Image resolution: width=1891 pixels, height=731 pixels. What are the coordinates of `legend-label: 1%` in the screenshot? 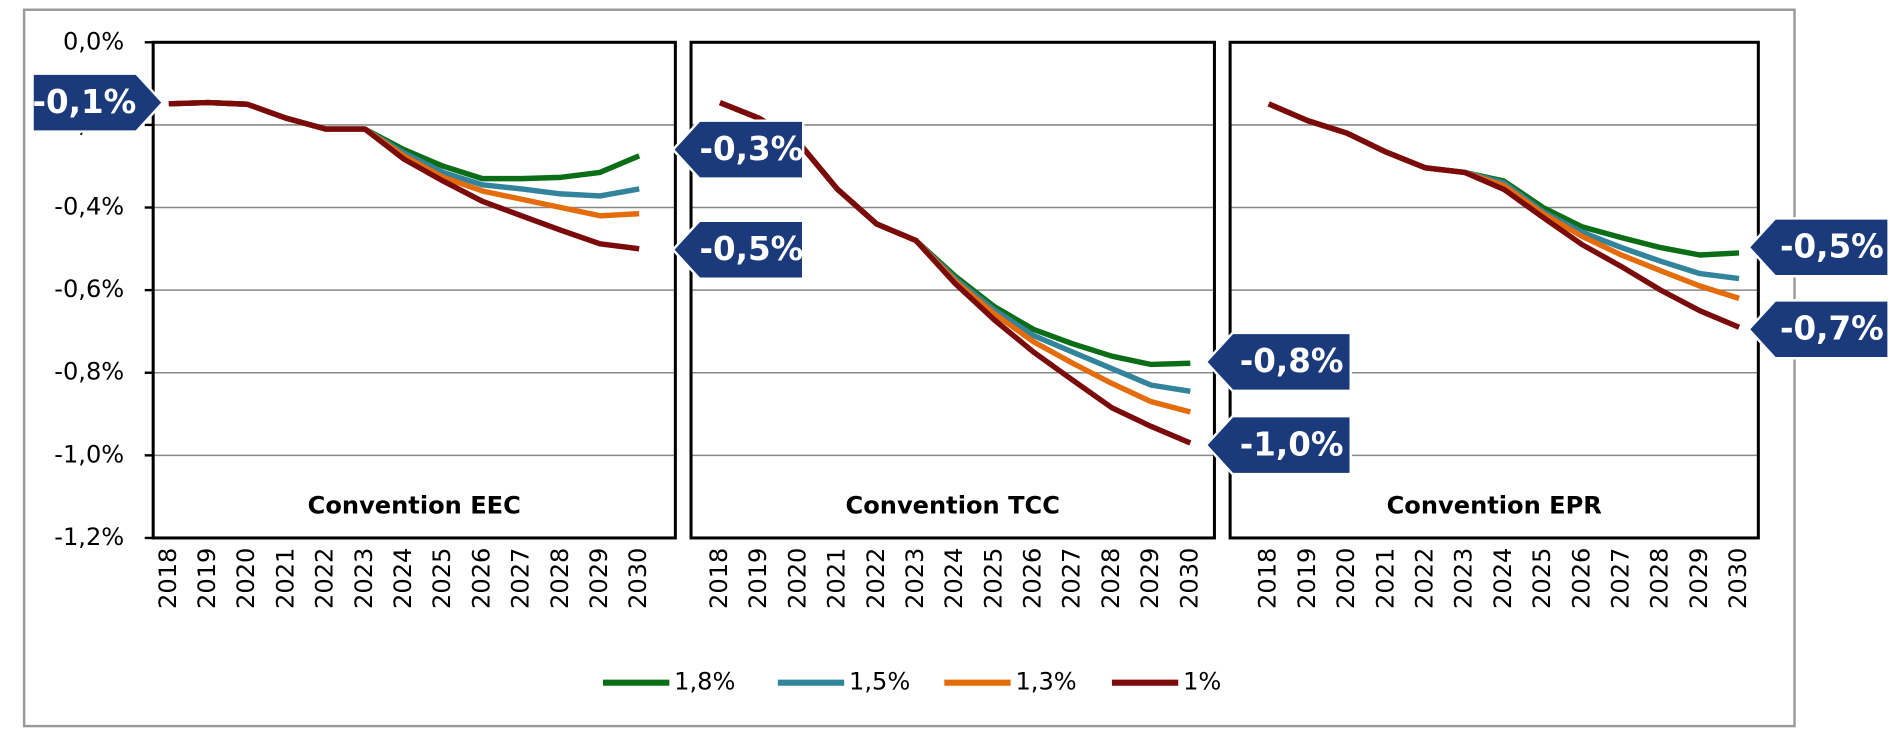 It's located at (1202, 682).